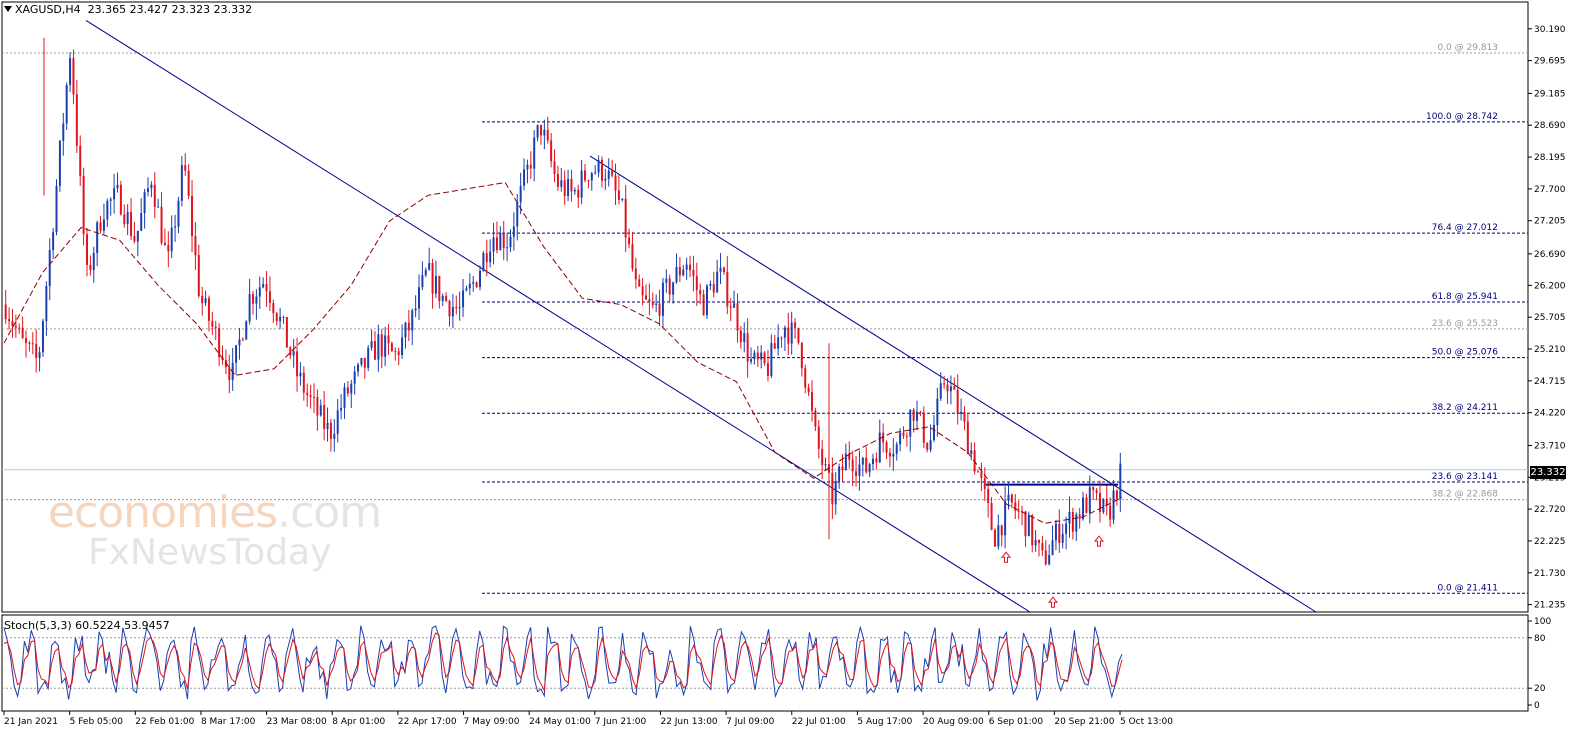  What do you see at coordinates (87, 625) in the screenshot?
I see `stochastic-header: Stoch(5,3,3) 60.5224 53.9457` at bounding box center [87, 625].